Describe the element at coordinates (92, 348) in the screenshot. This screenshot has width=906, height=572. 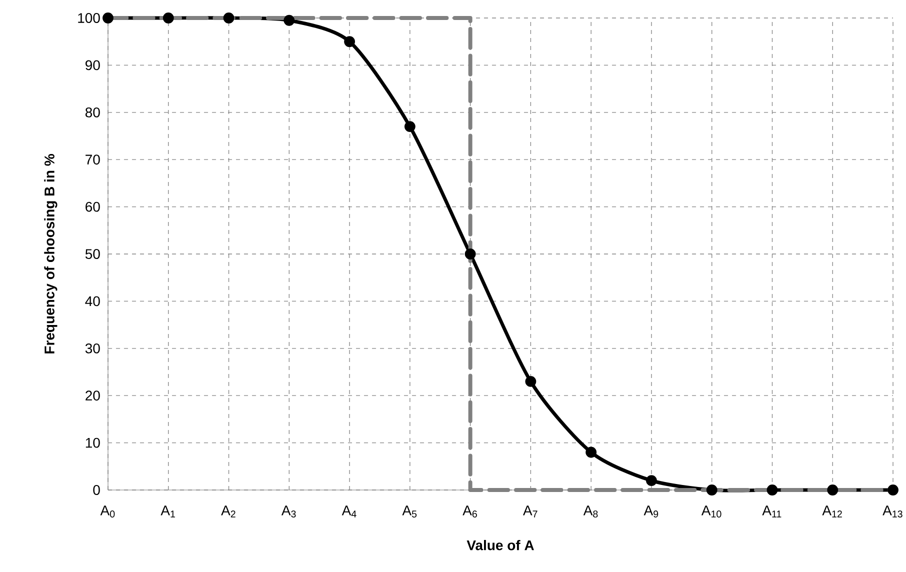
I see `y-tick-label: 30` at that location.